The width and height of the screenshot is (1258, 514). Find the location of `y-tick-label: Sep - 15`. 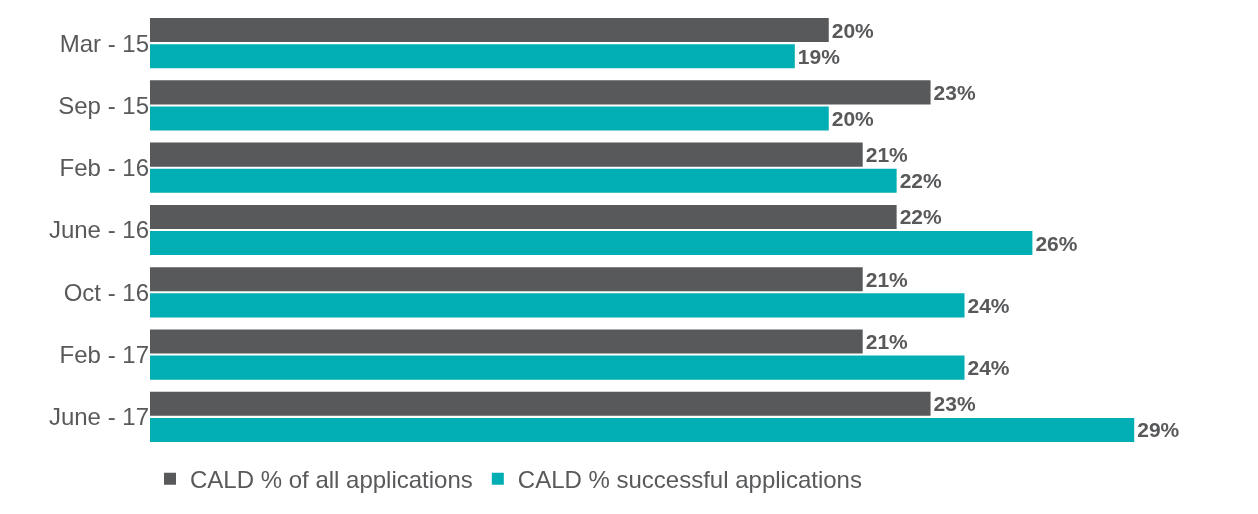

y-tick-label: Sep - 15 is located at coordinates (103, 105).